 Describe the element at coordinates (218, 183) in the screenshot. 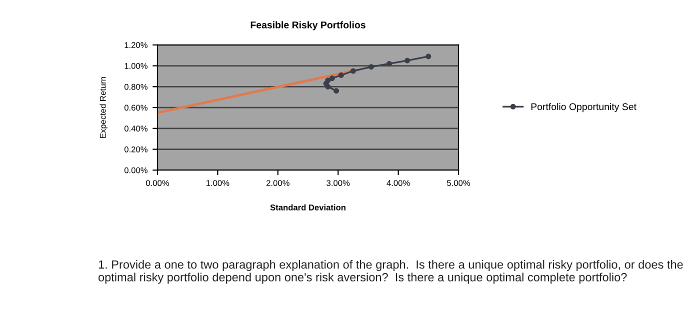

I see `x-tick-label: 1.00%` at that location.